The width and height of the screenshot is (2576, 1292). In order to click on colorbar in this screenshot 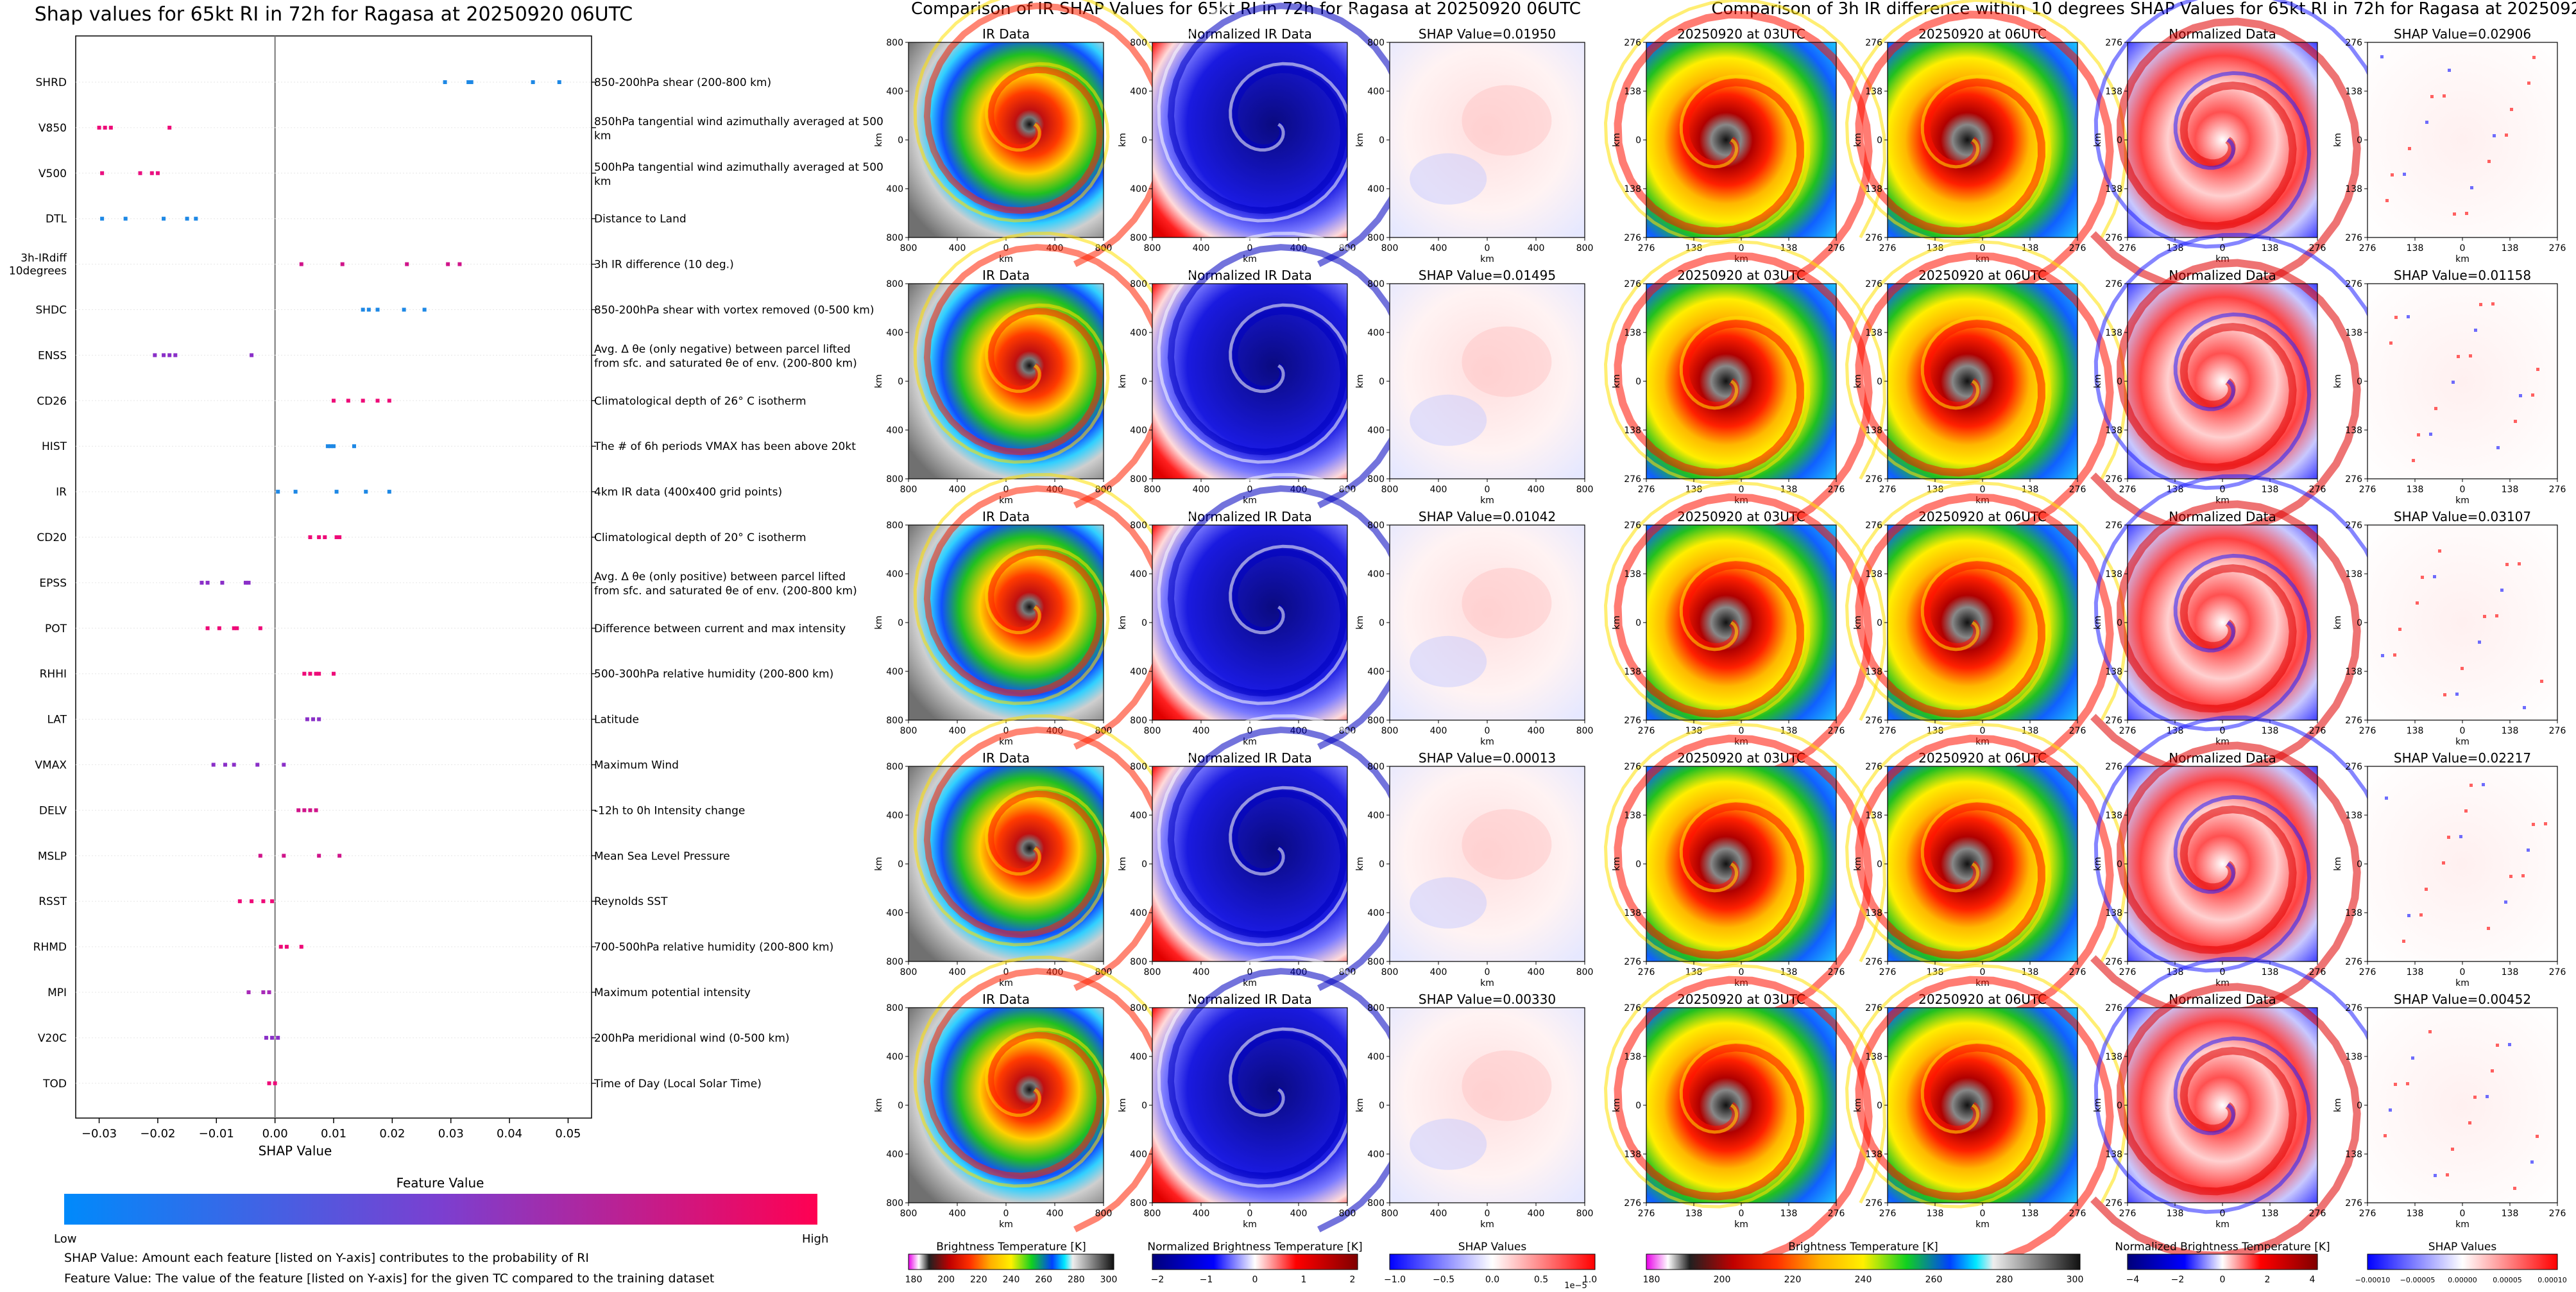, I will do `click(2222, 1261)`.